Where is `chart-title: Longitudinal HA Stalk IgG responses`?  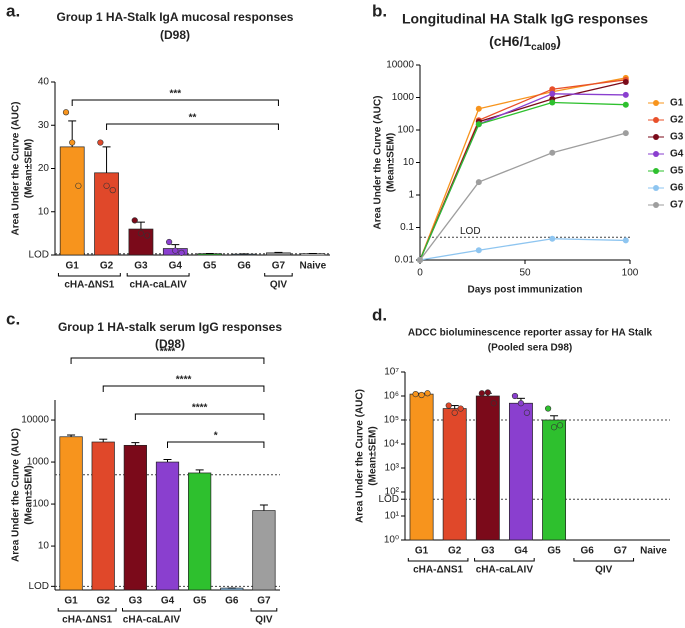
chart-title: Longitudinal HA Stalk IgG responses is located at coordinates (525, 19).